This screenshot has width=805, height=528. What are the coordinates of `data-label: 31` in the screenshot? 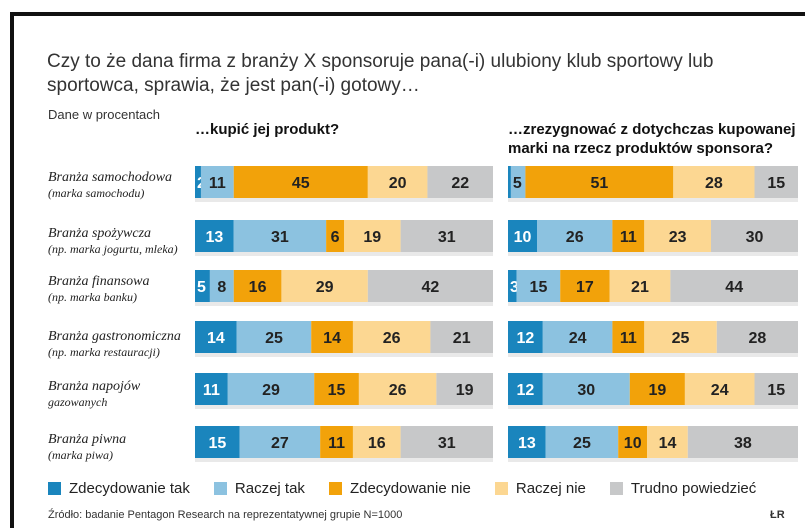 It's located at (447, 237).